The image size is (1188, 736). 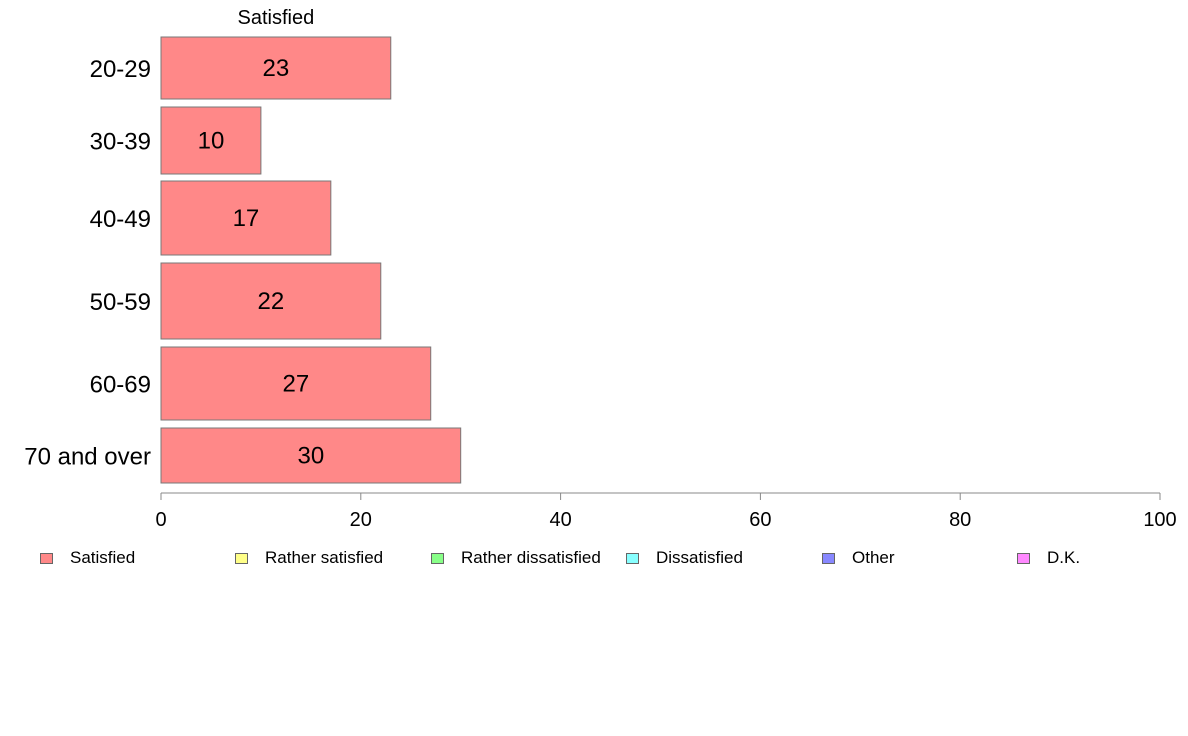 What do you see at coordinates (120, 302) in the screenshot?
I see `category-label: 50-59` at bounding box center [120, 302].